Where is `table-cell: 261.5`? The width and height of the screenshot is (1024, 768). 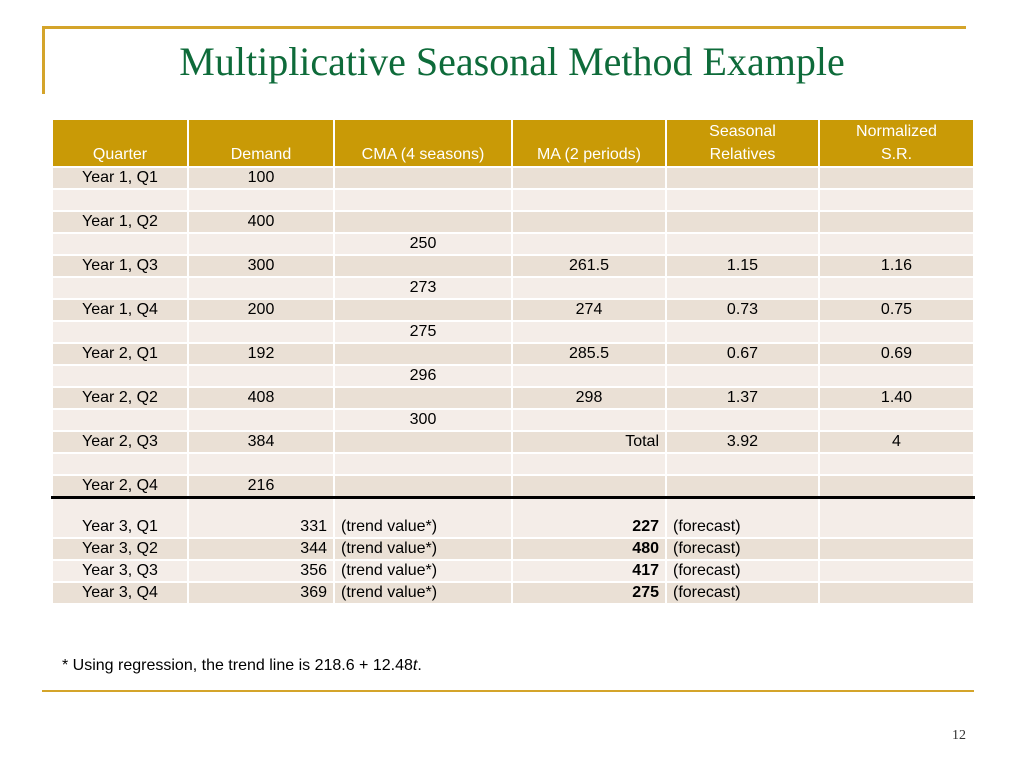 table-cell: 261.5 is located at coordinates (589, 266).